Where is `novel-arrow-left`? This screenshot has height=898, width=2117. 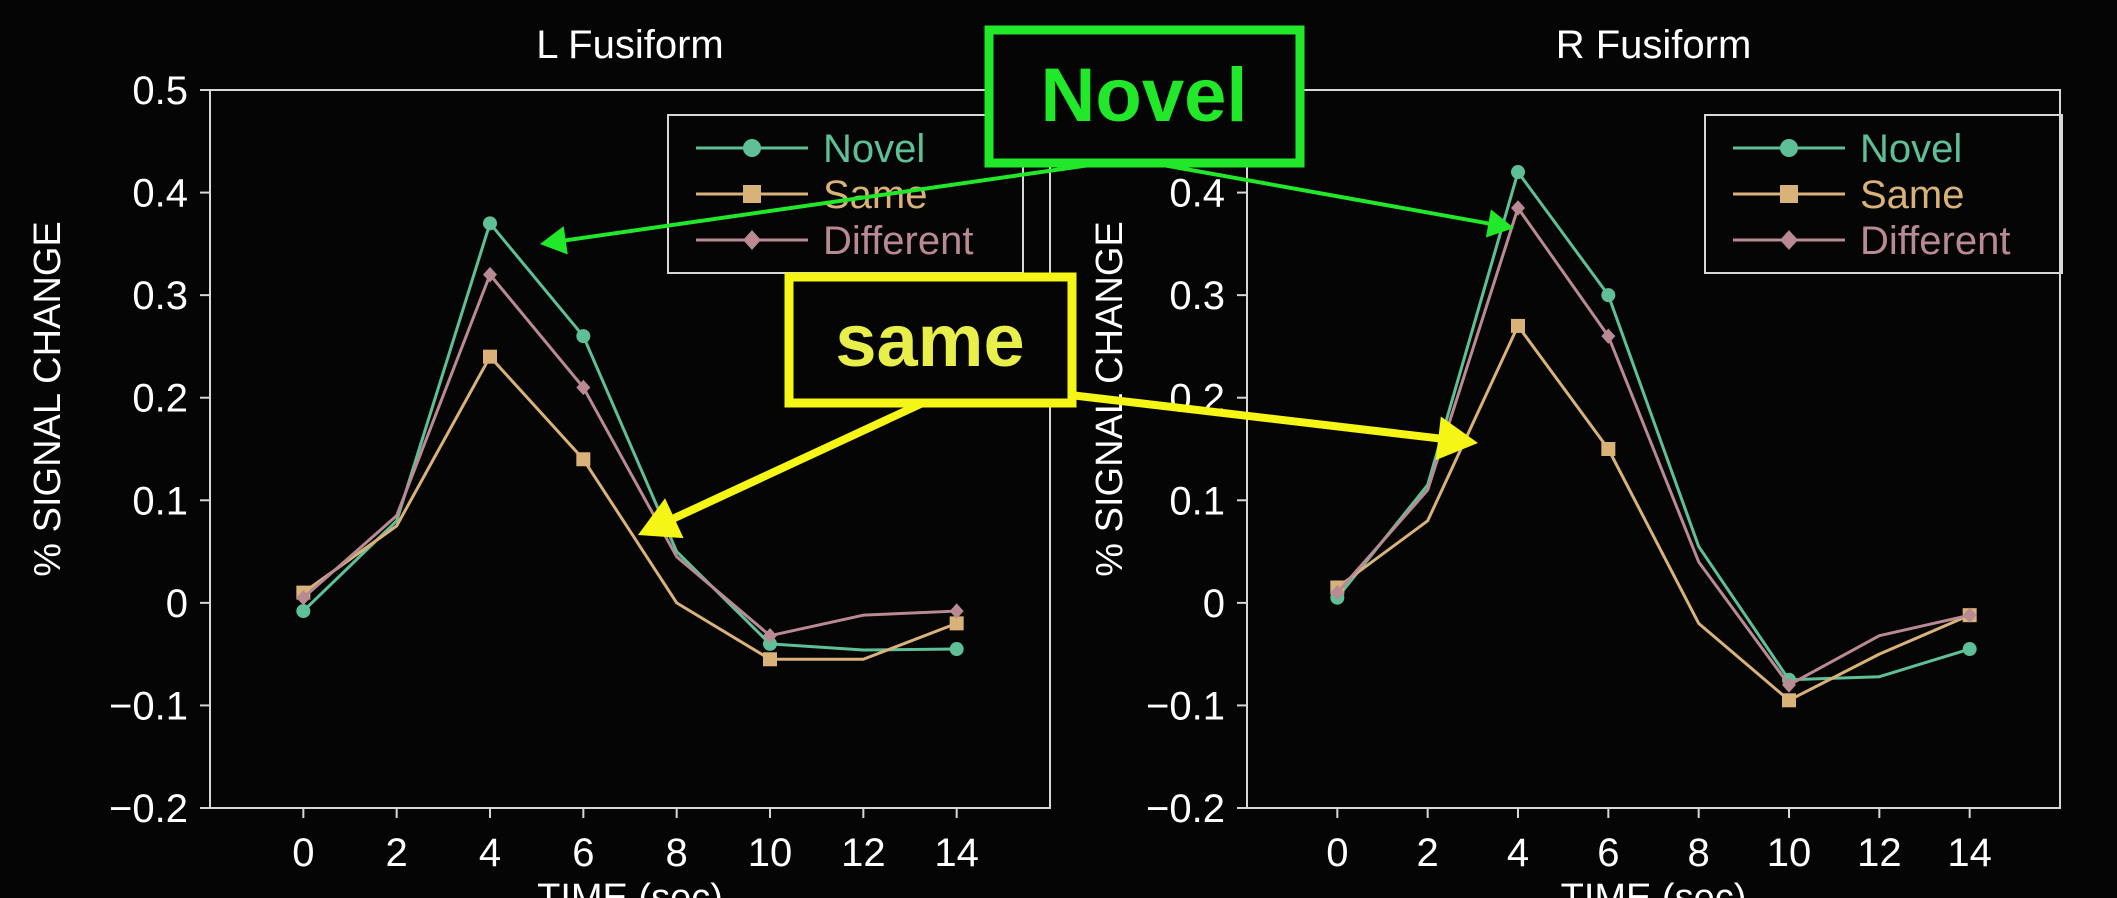 novel-arrow-left is located at coordinates (833, 206).